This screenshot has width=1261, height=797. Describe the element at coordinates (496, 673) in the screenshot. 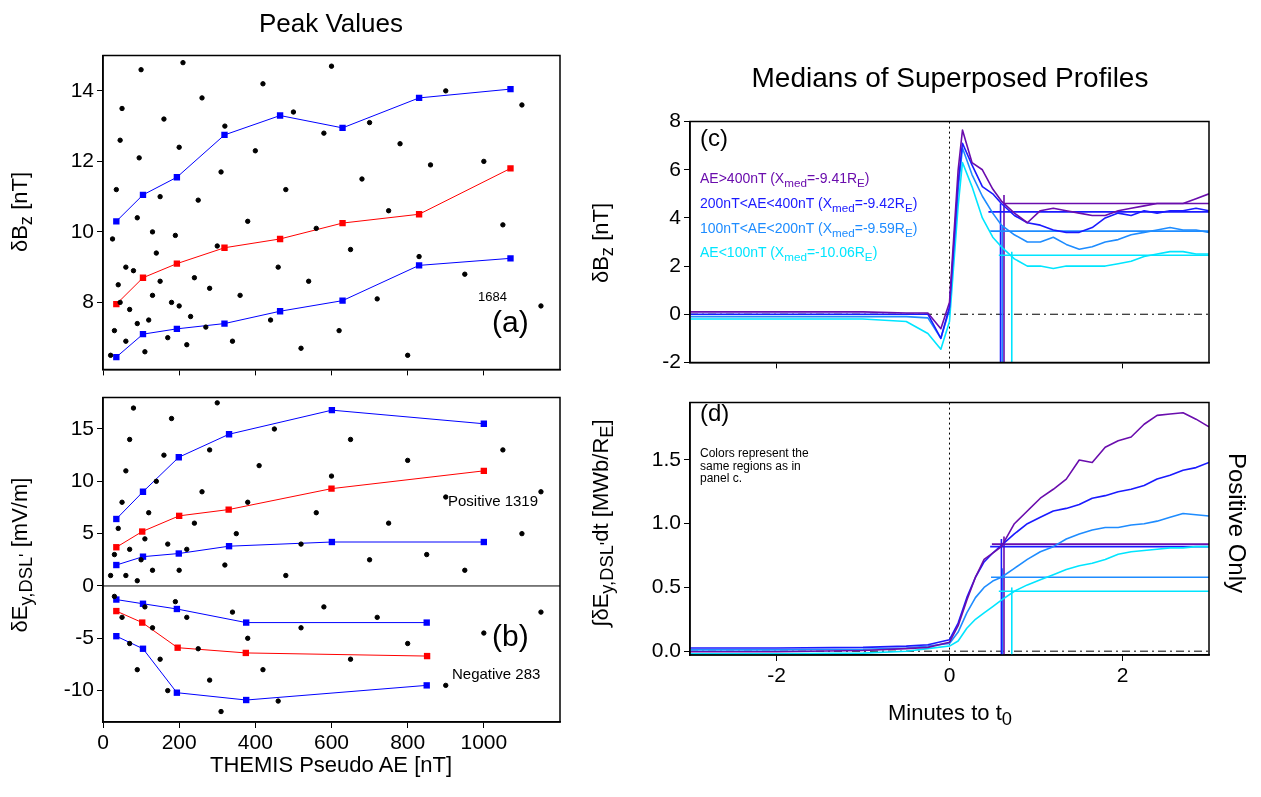

I see `annotation: Negative 283` at that location.